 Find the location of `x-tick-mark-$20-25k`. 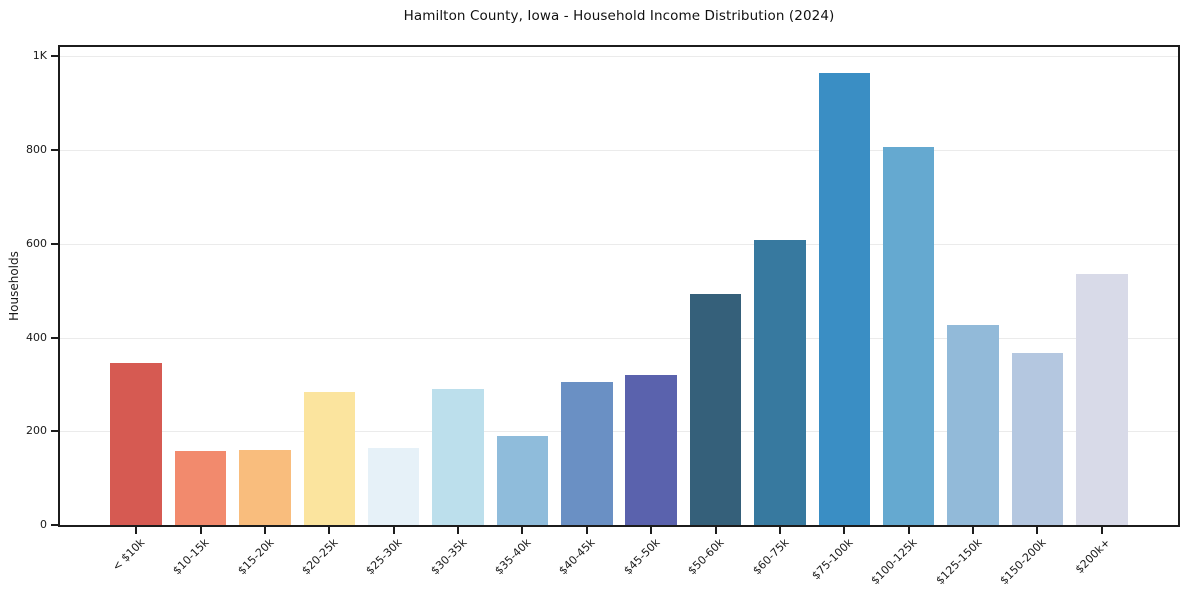

x-tick-mark-$20-25k is located at coordinates (329, 530).